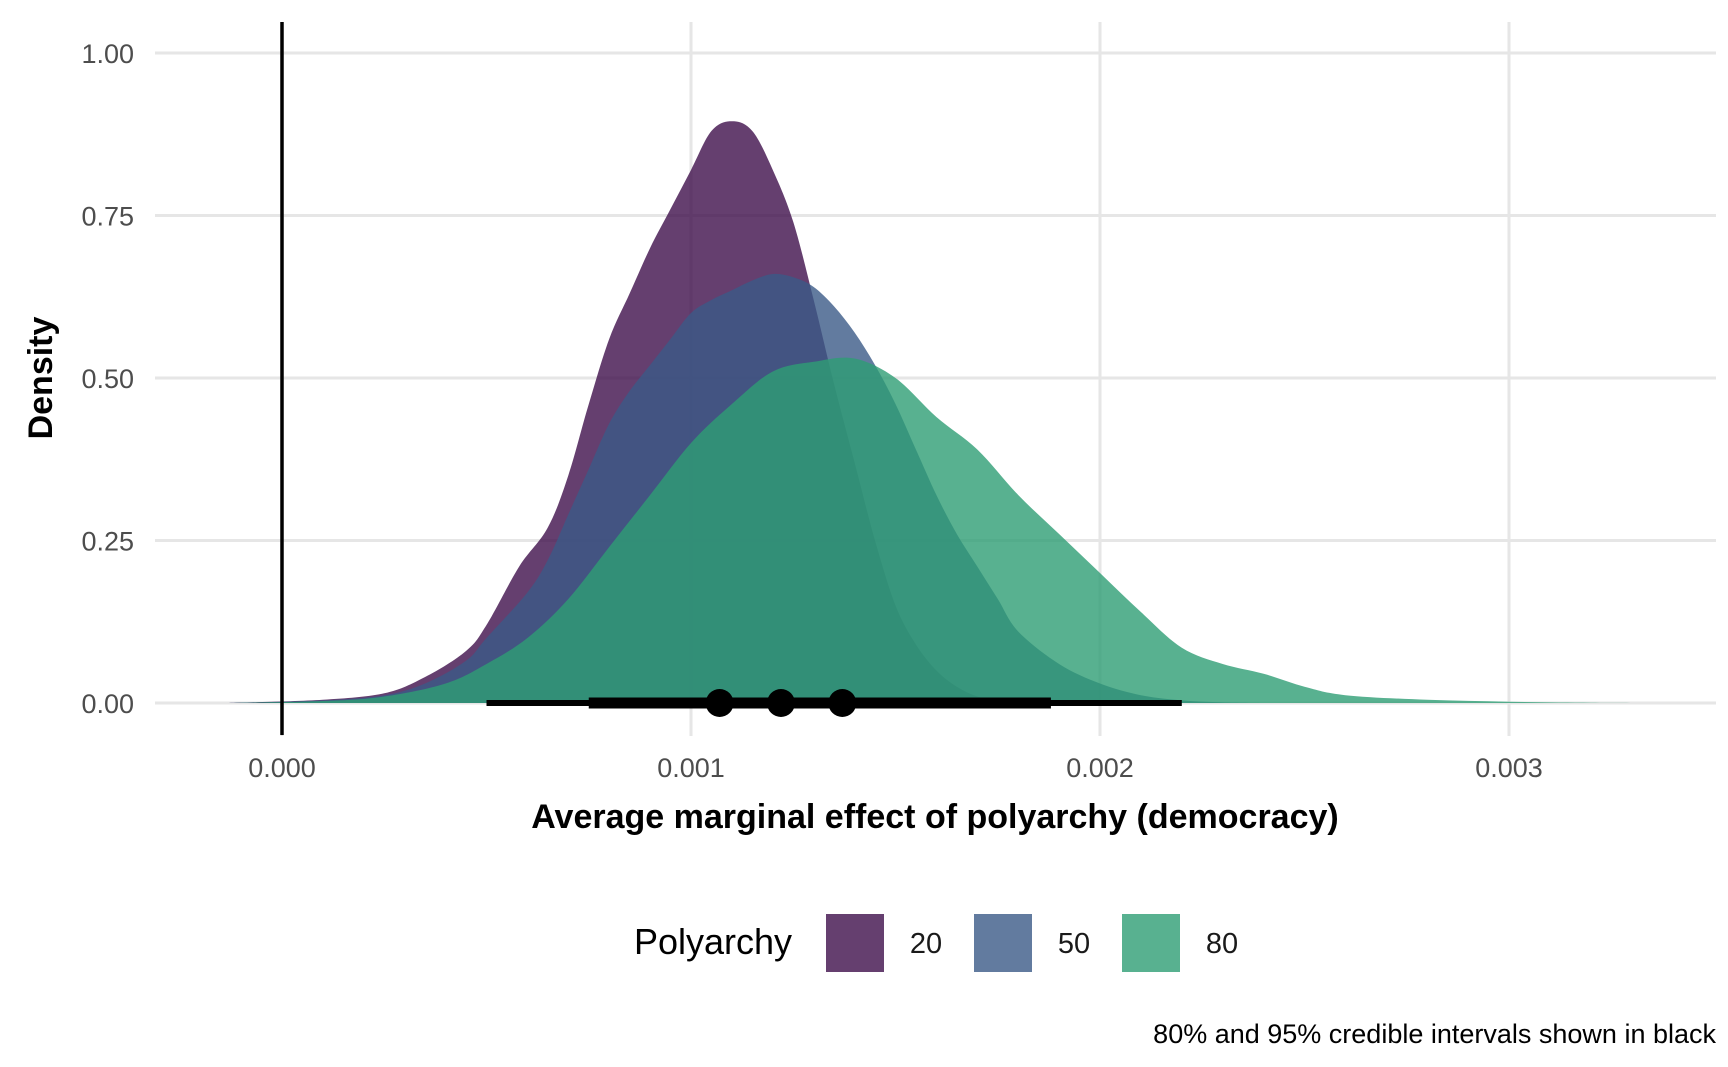  Describe the element at coordinates (282, 768) in the screenshot. I see `x-tick-label-0: 0.000` at that location.